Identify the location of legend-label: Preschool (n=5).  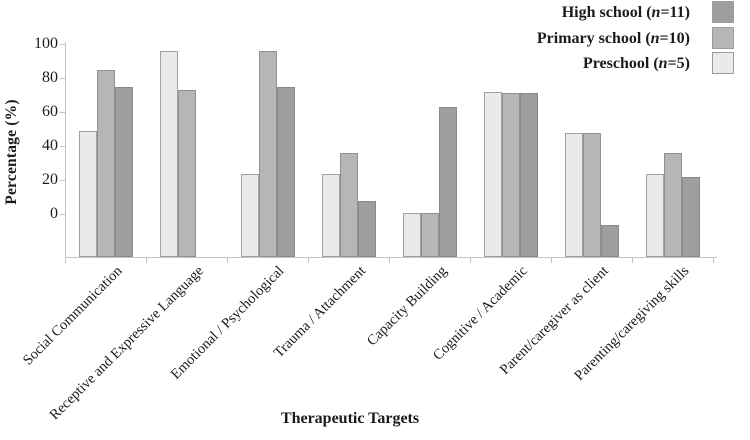
(636, 63).